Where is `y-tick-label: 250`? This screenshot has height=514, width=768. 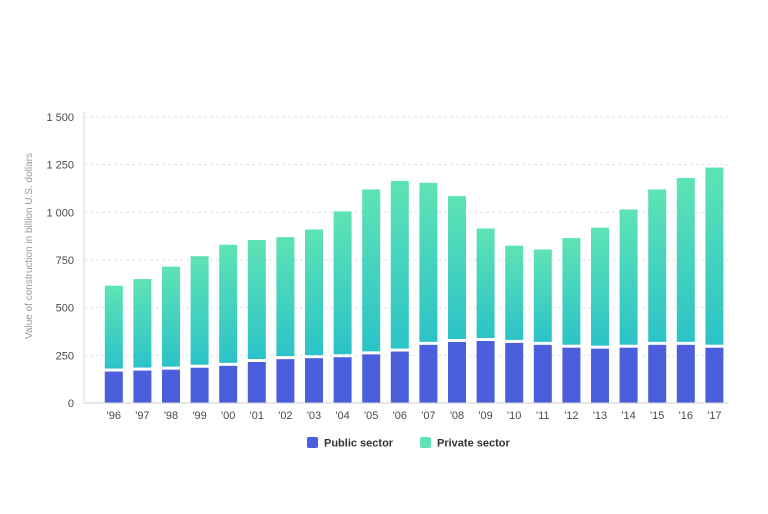 y-tick-label: 250 is located at coordinates (65, 356).